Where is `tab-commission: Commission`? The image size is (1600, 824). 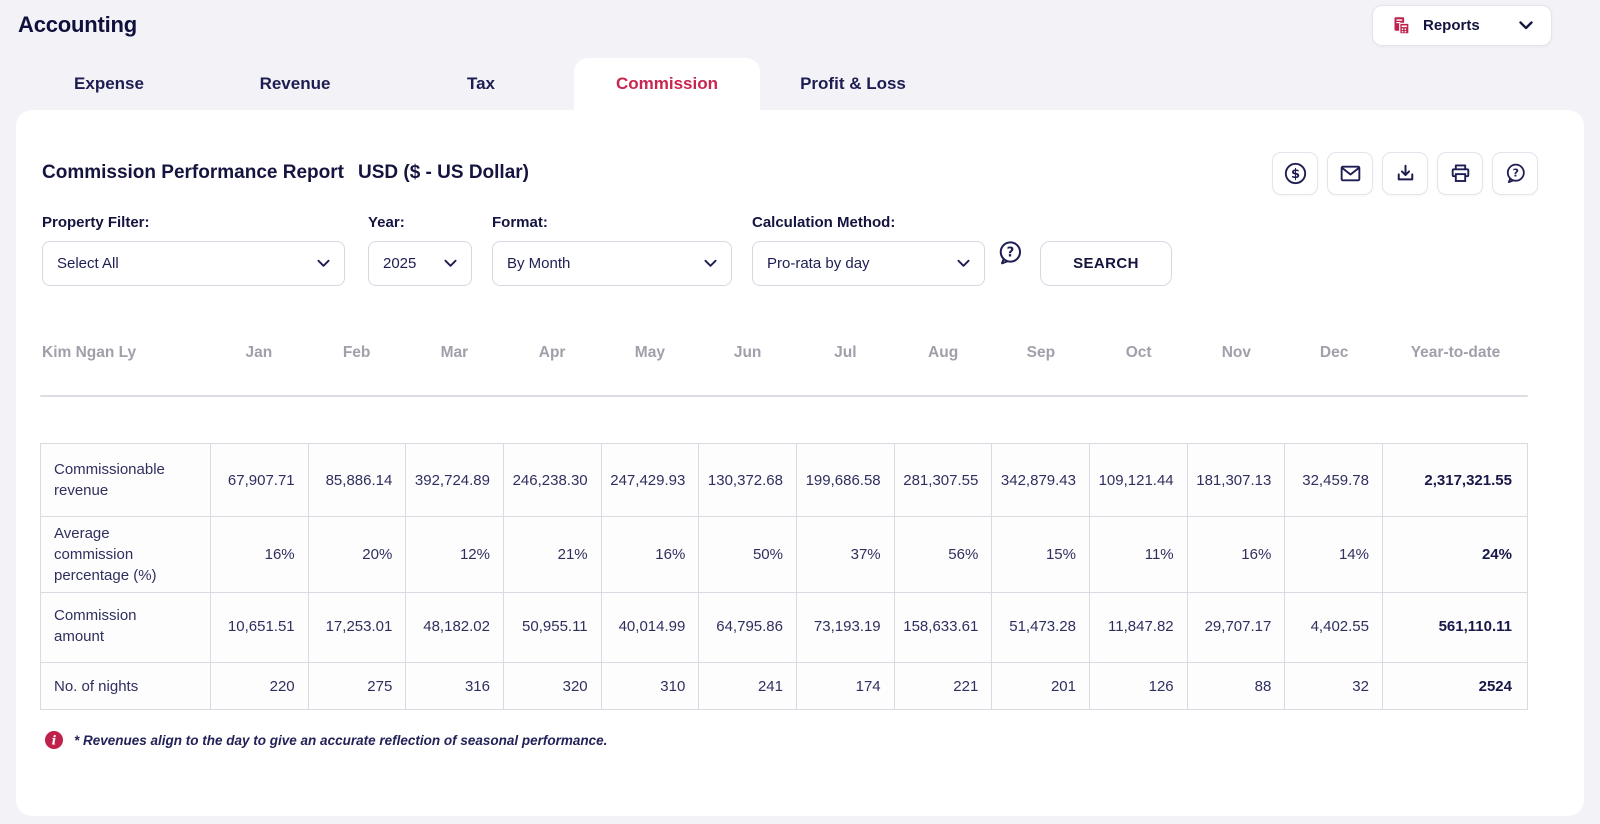
tab-commission: Commission is located at coordinates (667, 84).